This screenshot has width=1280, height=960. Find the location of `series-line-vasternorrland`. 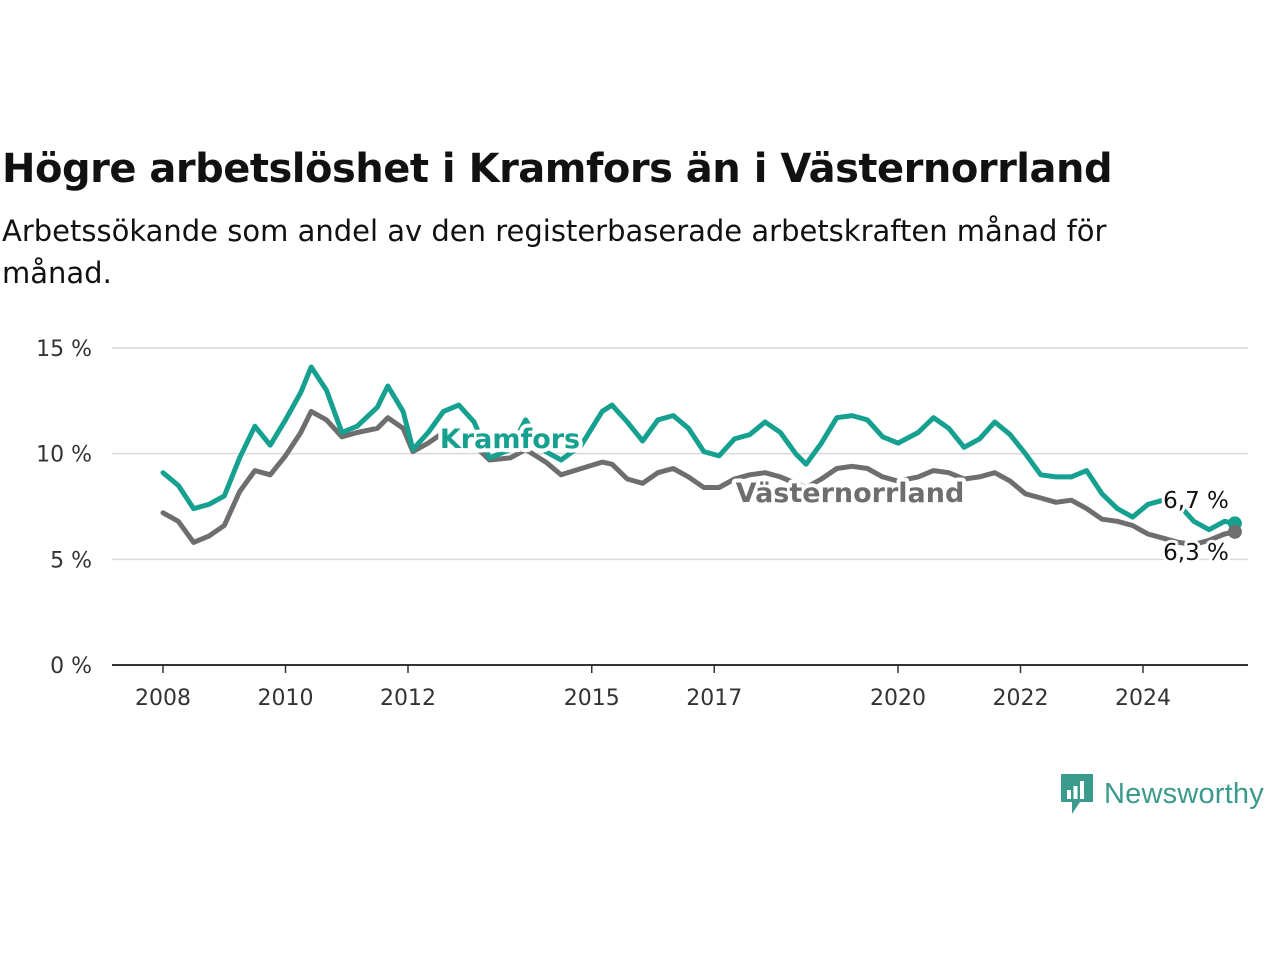

series-line-vasternorrland is located at coordinates (699, 477).